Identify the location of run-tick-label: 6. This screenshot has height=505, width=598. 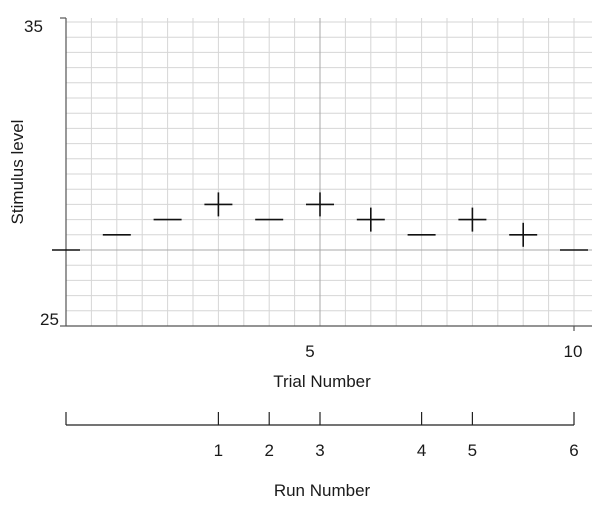
(573, 450).